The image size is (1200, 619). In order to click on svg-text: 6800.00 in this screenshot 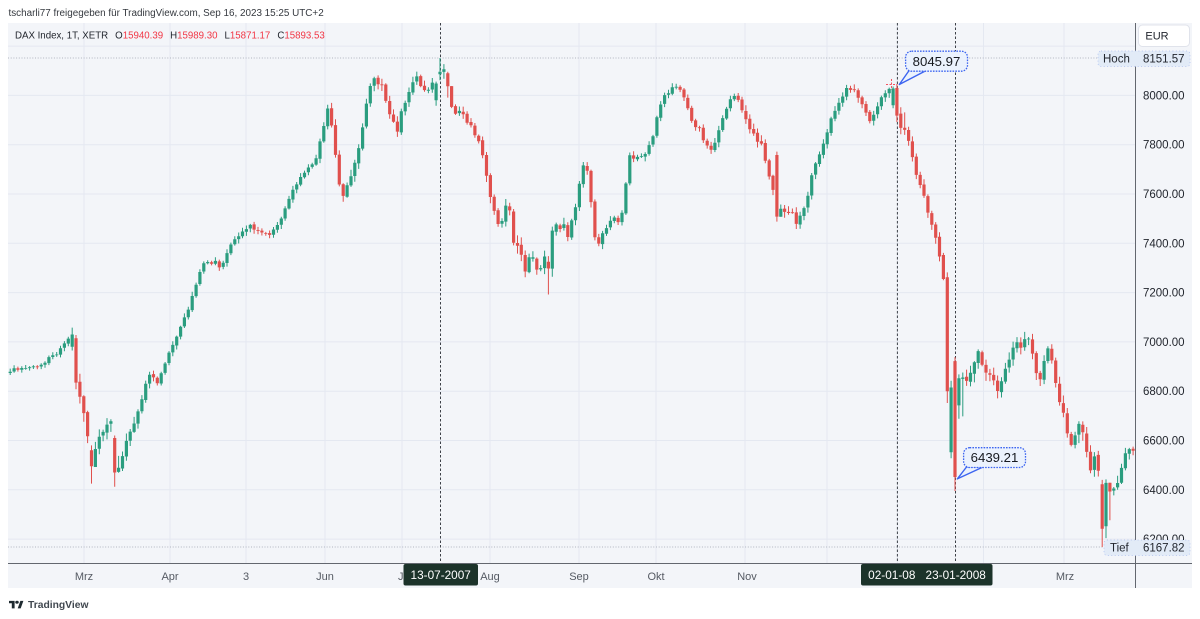, I will do `click(1164, 392)`.